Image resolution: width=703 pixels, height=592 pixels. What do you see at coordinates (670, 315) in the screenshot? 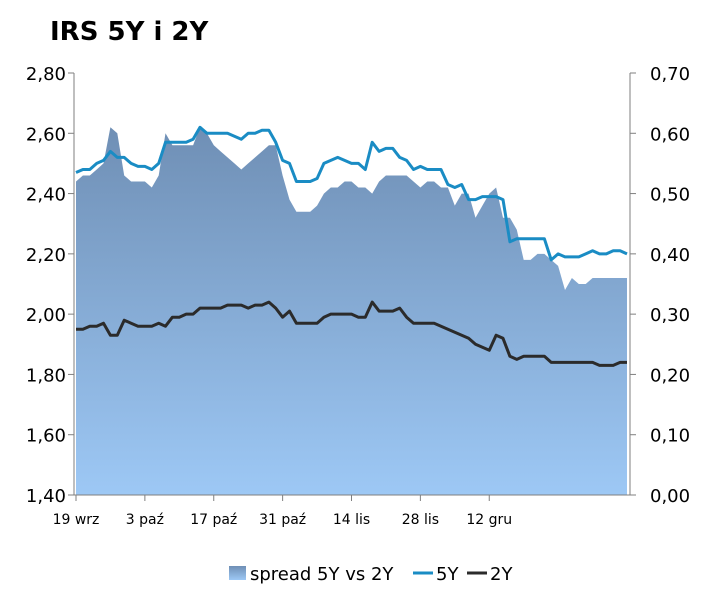
I see `right-tick-label: 0,30` at bounding box center [670, 315].